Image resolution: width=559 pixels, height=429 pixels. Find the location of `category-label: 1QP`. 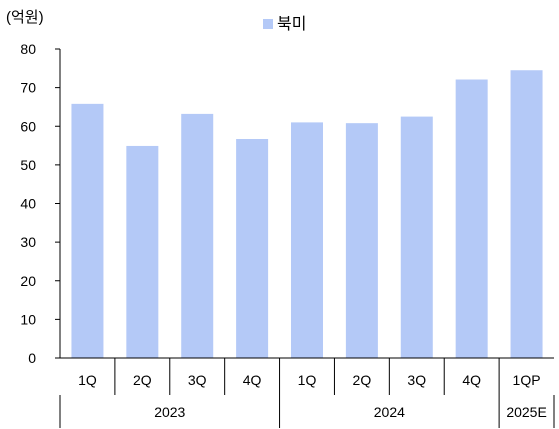

category-label: 1QP is located at coordinates (527, 380).